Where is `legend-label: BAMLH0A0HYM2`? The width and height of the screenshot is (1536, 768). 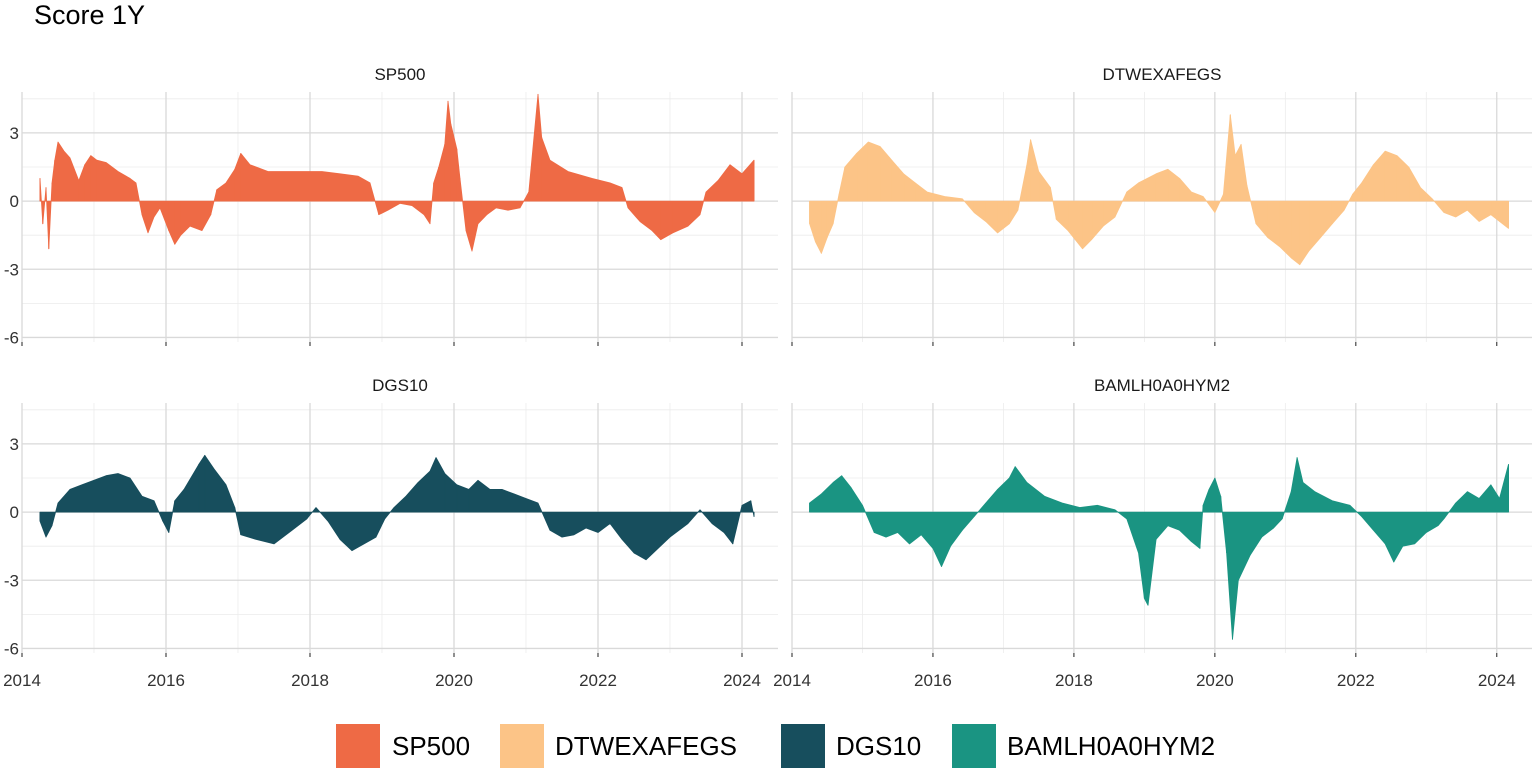 legend-label: BAMLH0A0HYM2 is located at coordinates (1111, 746).